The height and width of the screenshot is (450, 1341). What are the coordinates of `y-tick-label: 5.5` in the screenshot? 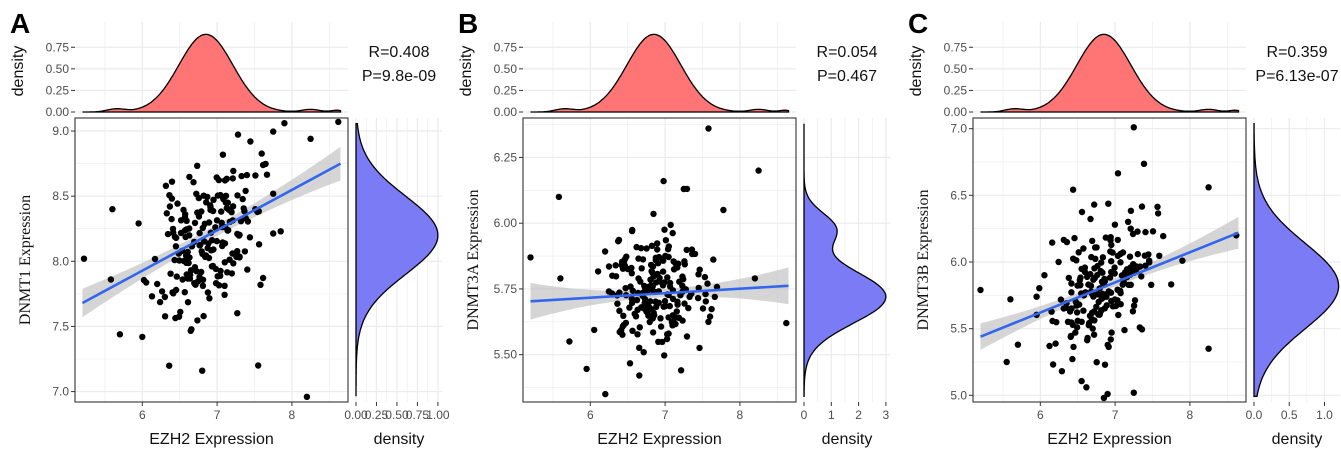 It's located at (958, 329).